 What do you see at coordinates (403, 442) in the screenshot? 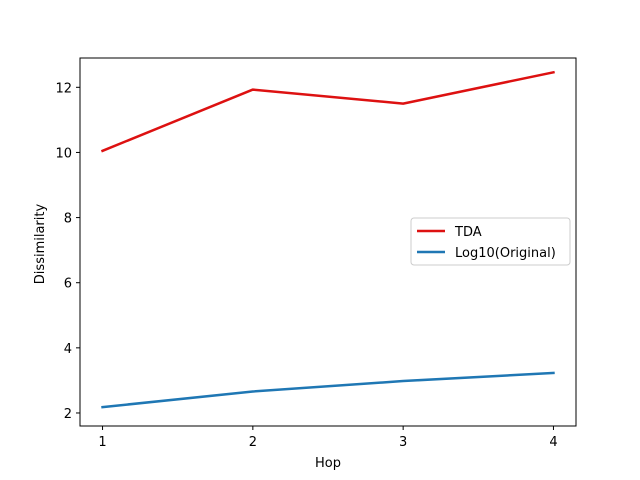
I see `x-tick-label: 3` at bounding box center [403, 442].